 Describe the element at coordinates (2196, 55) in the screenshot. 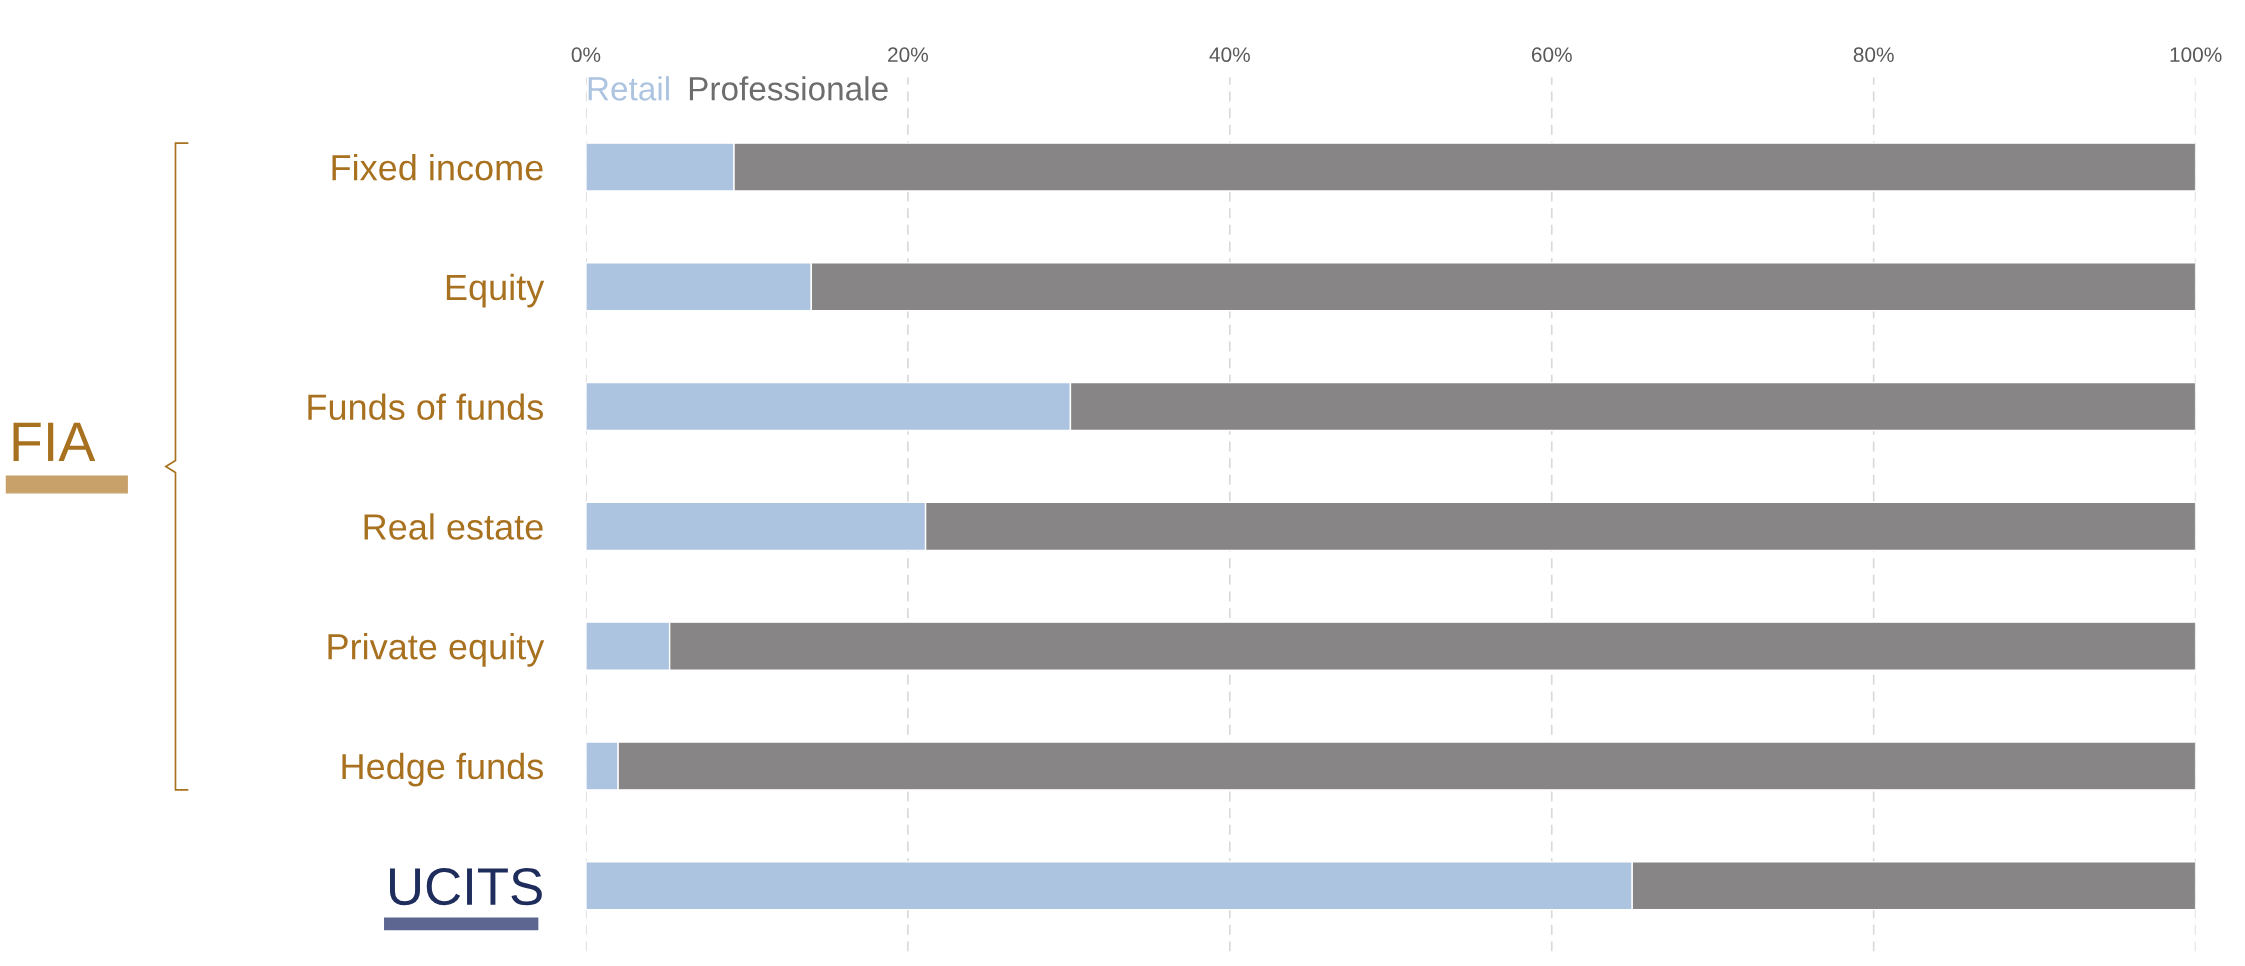

I see `x-tick-label: 100%` at that location.